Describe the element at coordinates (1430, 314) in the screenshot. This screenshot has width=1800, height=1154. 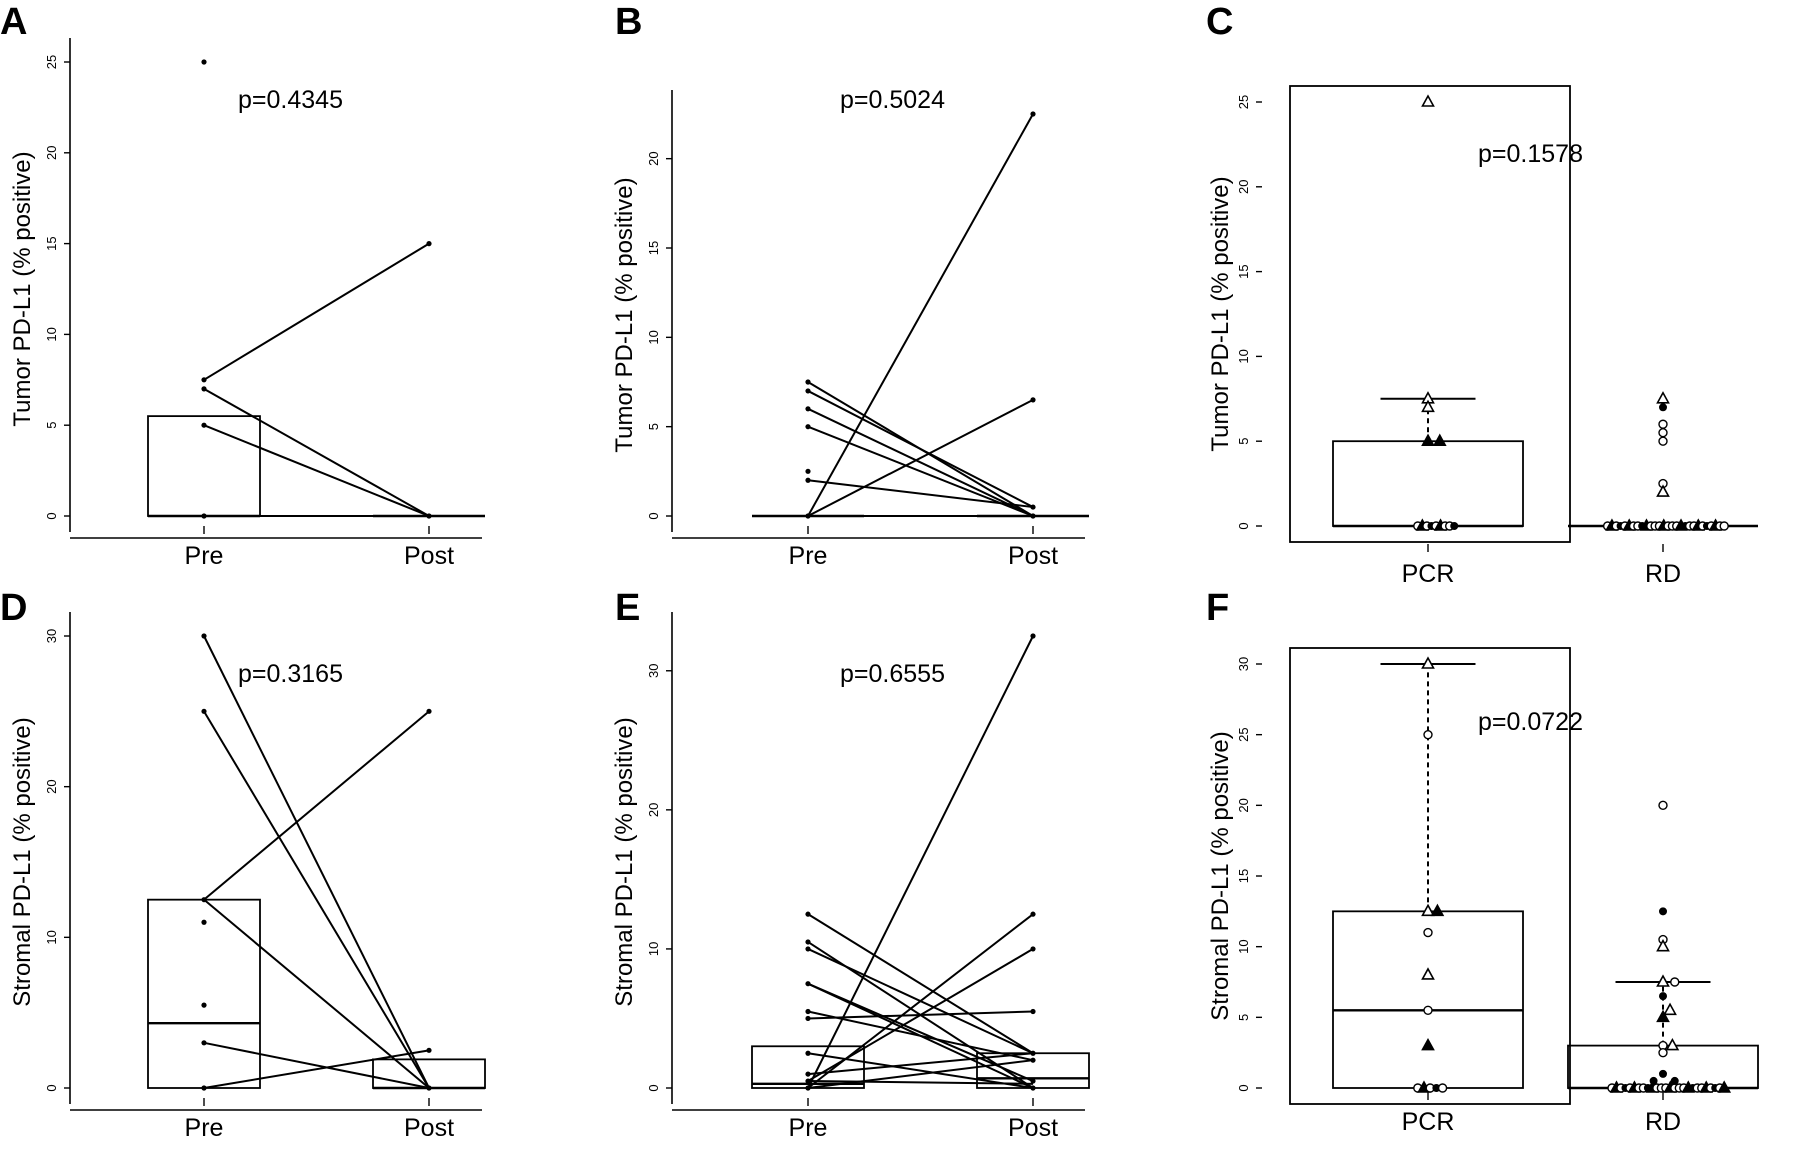
I see `plot-frame` at that location.